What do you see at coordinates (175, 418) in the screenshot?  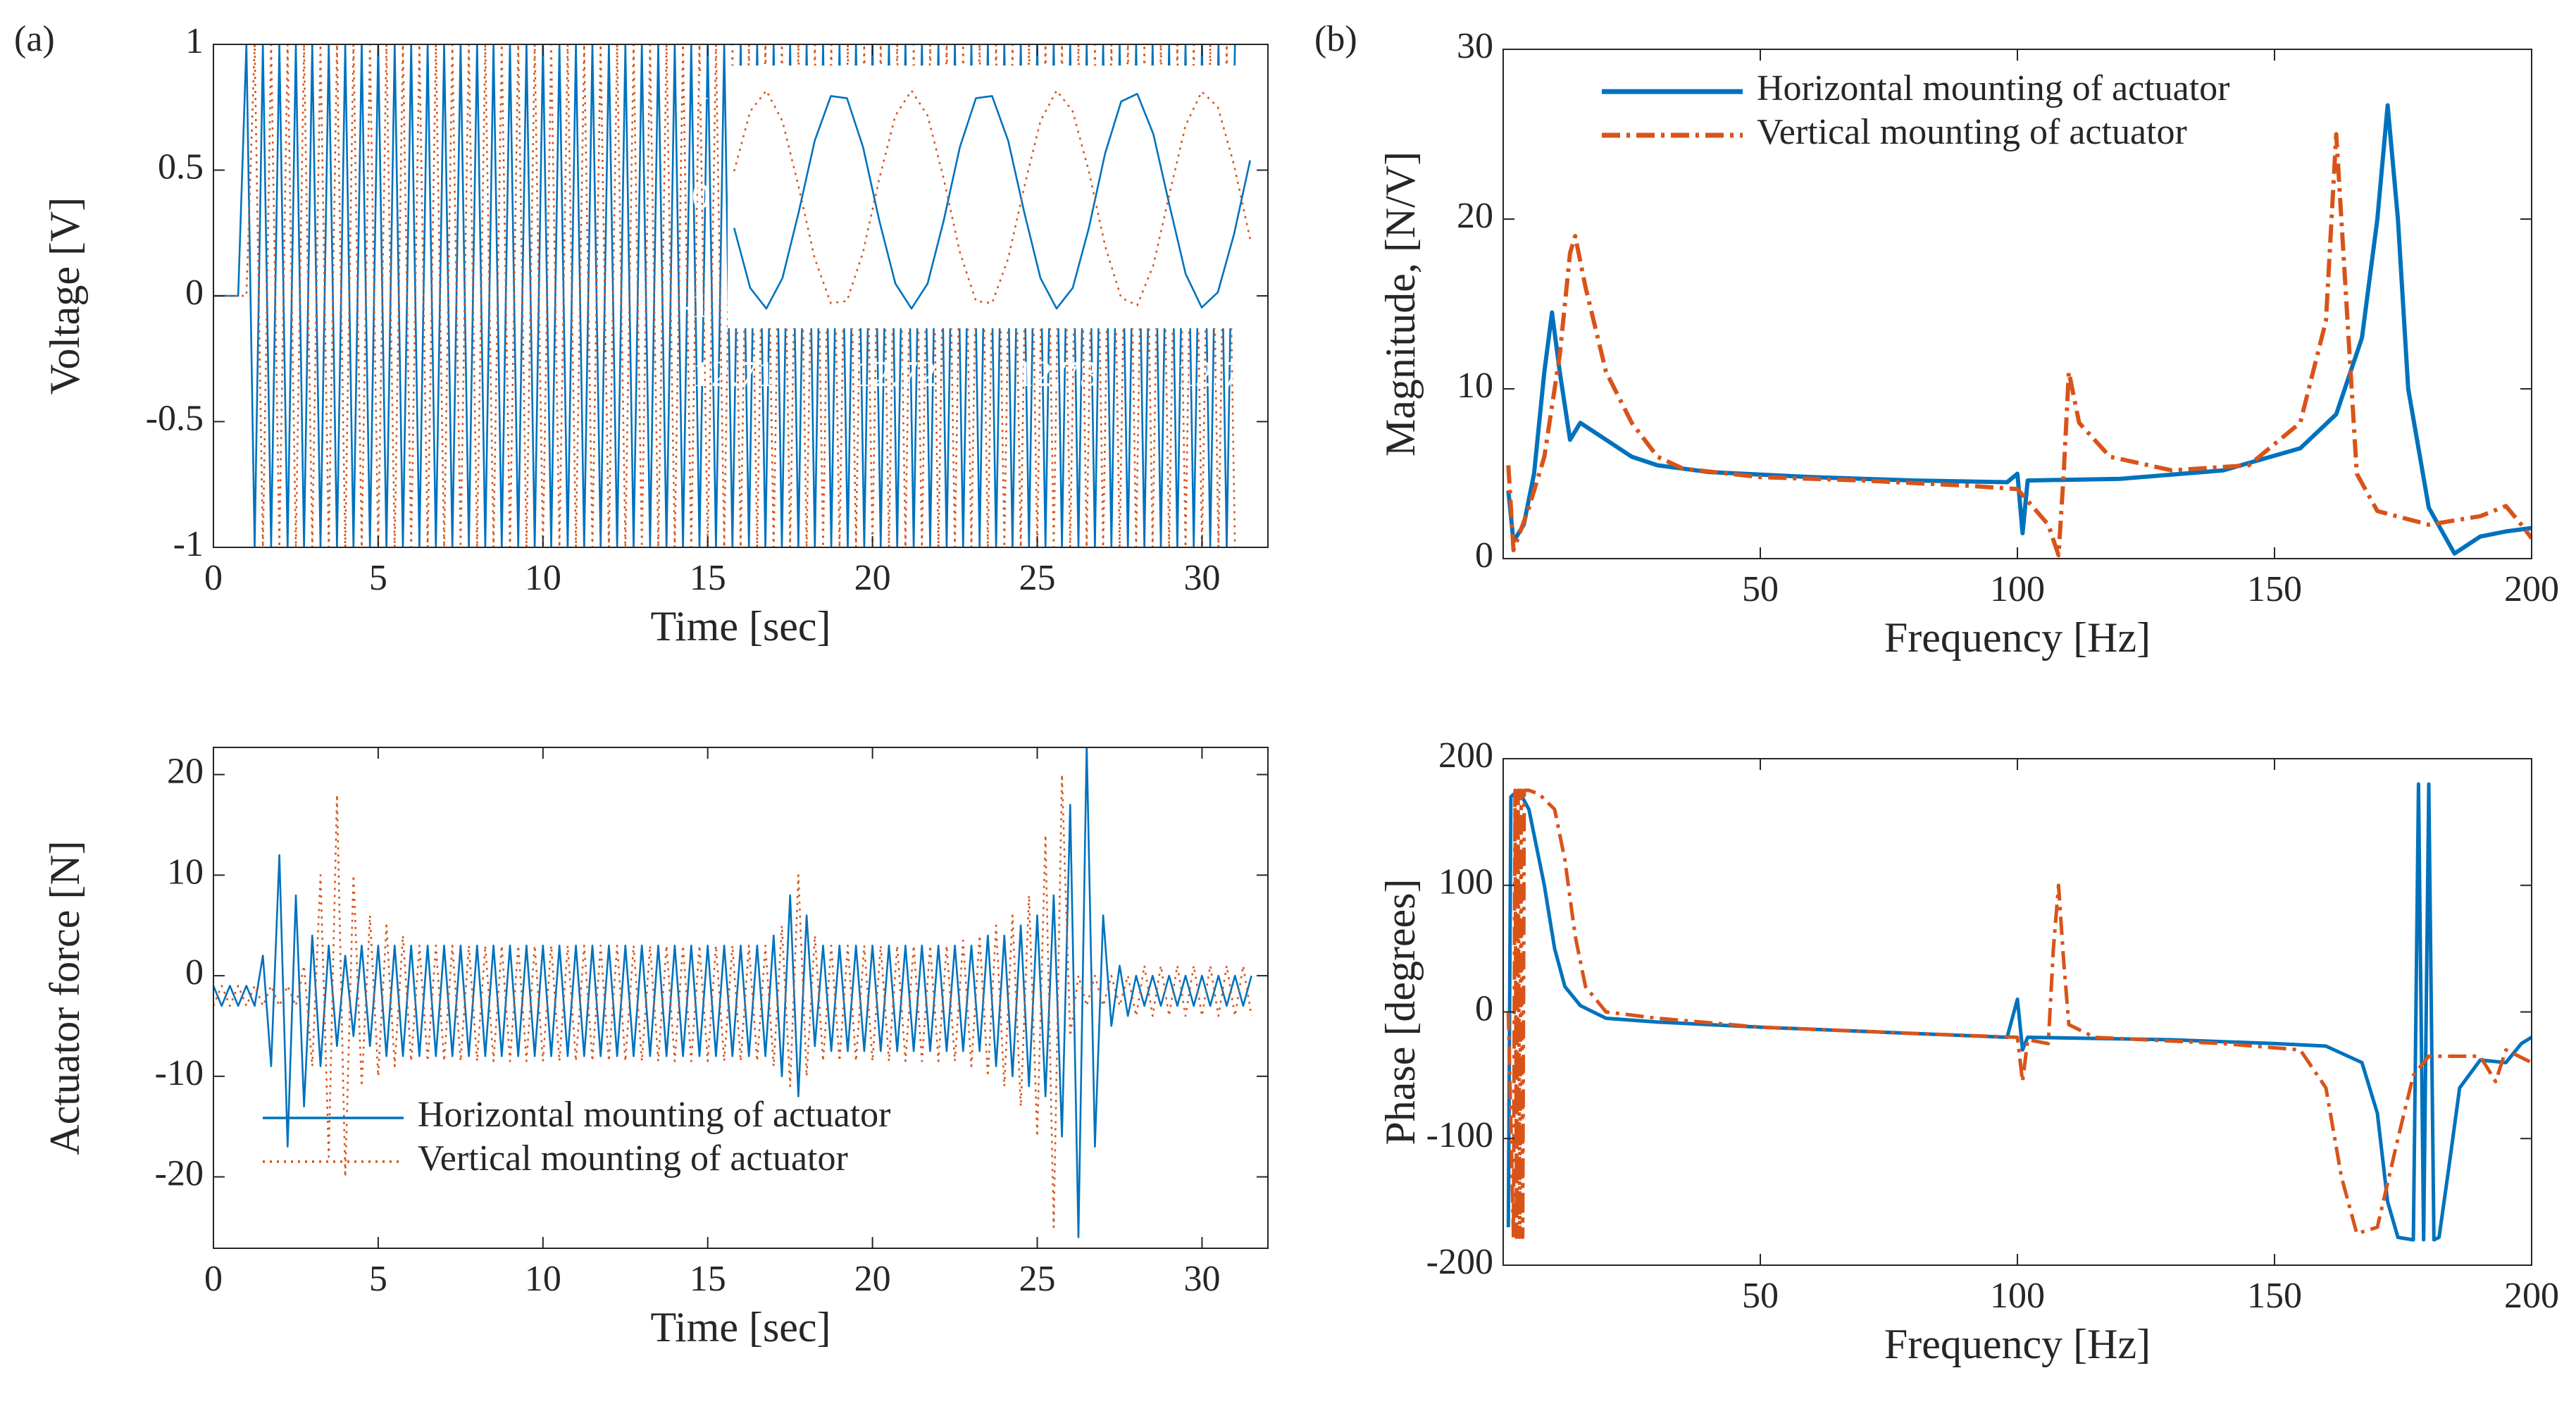 I see `y-tick-label: -0.5` at bounding box center [175, 418].